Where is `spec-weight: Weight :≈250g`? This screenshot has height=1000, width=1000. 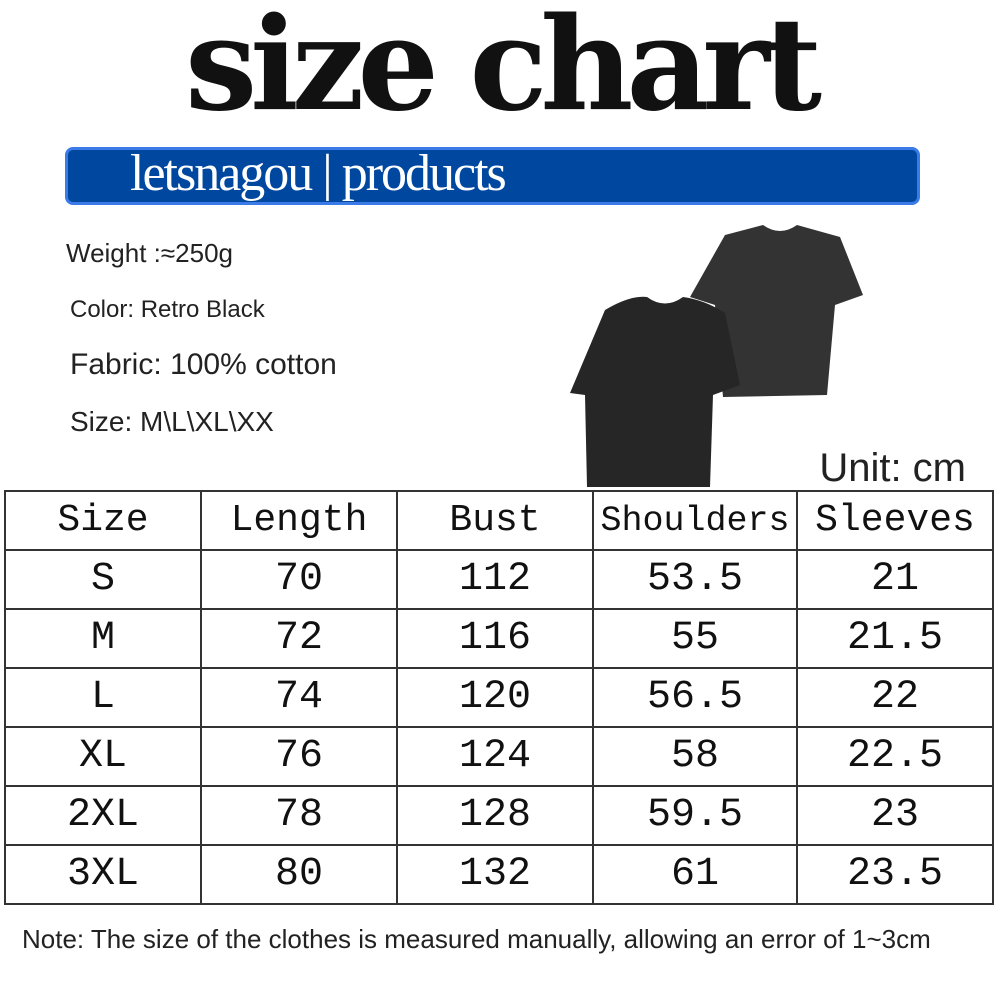 spec-weight: Weight :≈250g is located at coordinates (150, 253).